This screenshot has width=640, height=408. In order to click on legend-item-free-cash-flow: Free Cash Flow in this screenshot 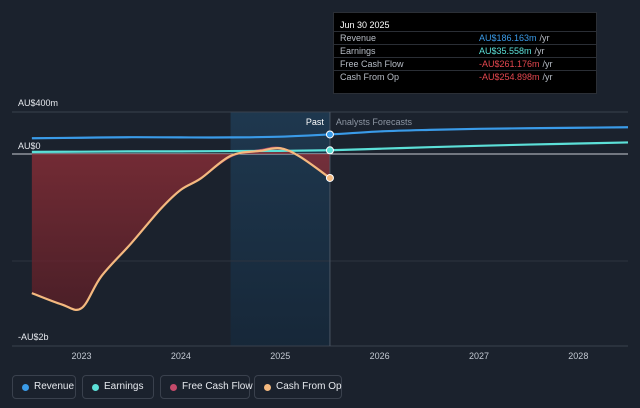, I will do `click(206, 387)`.